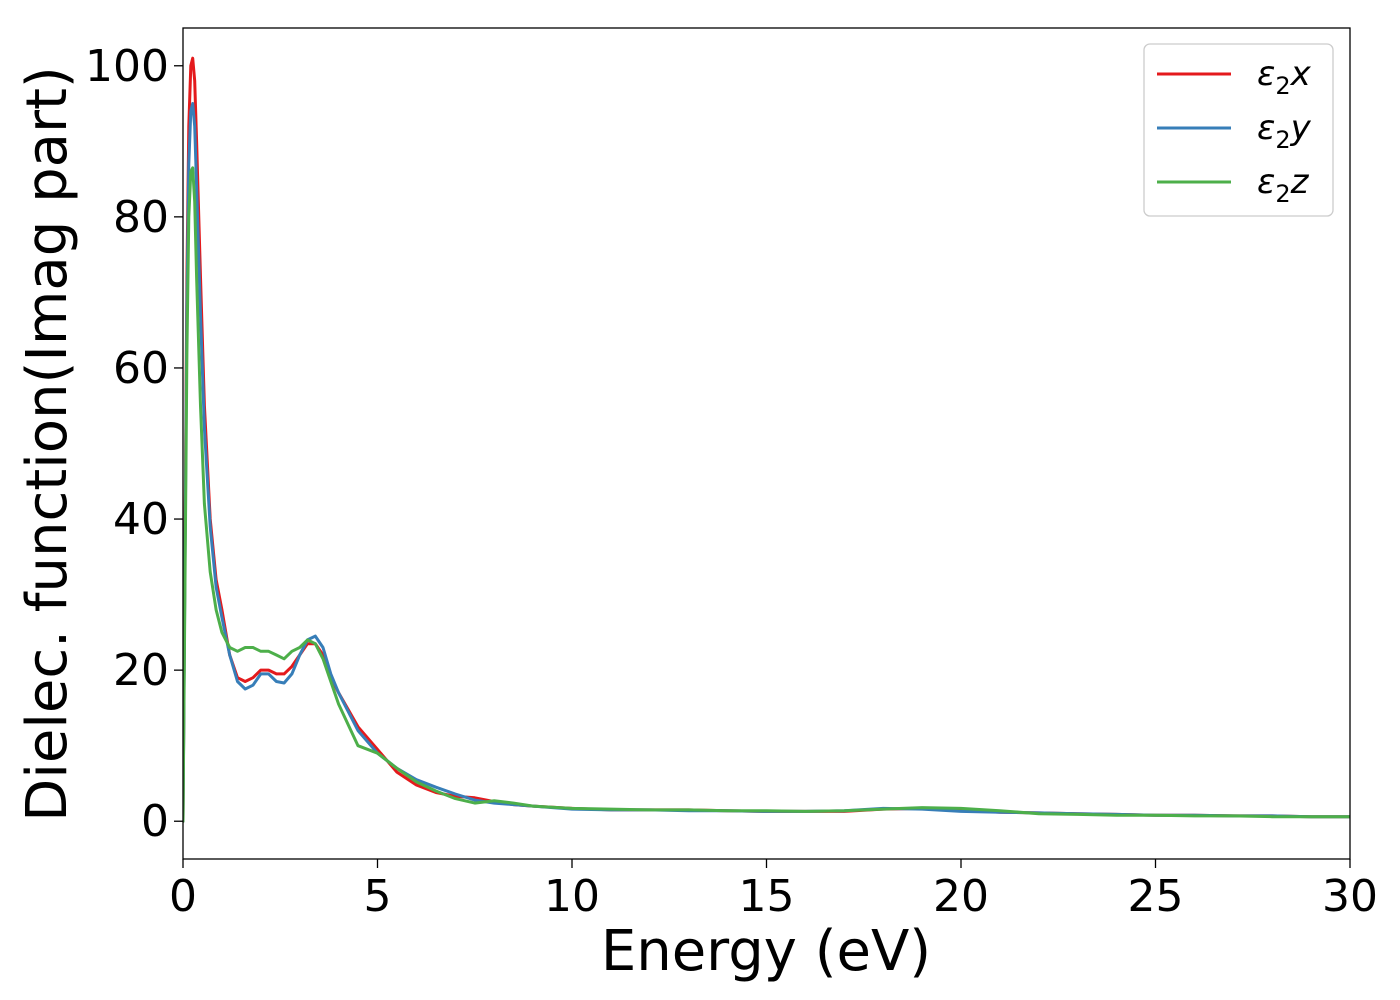  What do you see at coordinates (141, 217) in the screenshot?
I see `y-tick-label: 80` at bounding box center [141, 217].